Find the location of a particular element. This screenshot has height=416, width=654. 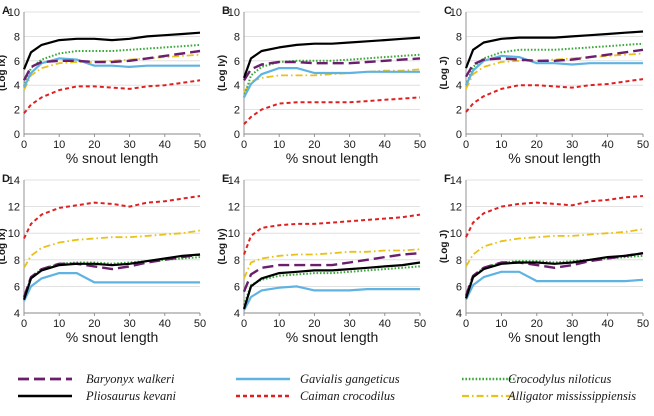

y-axis-label: (Log Ix) is located at coordinates (4, 246).